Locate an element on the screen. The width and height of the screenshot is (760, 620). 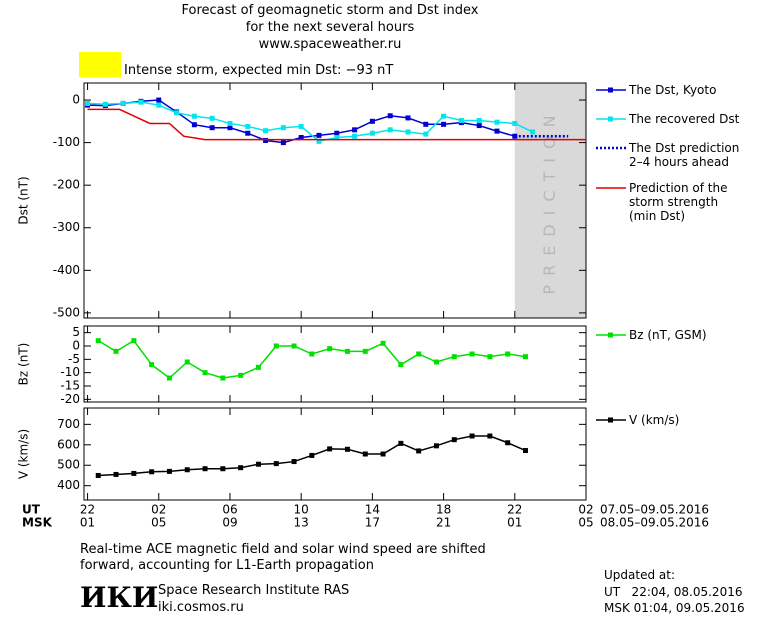
y-axis-label: Bz (nT) is located at coordinates (24, 364).